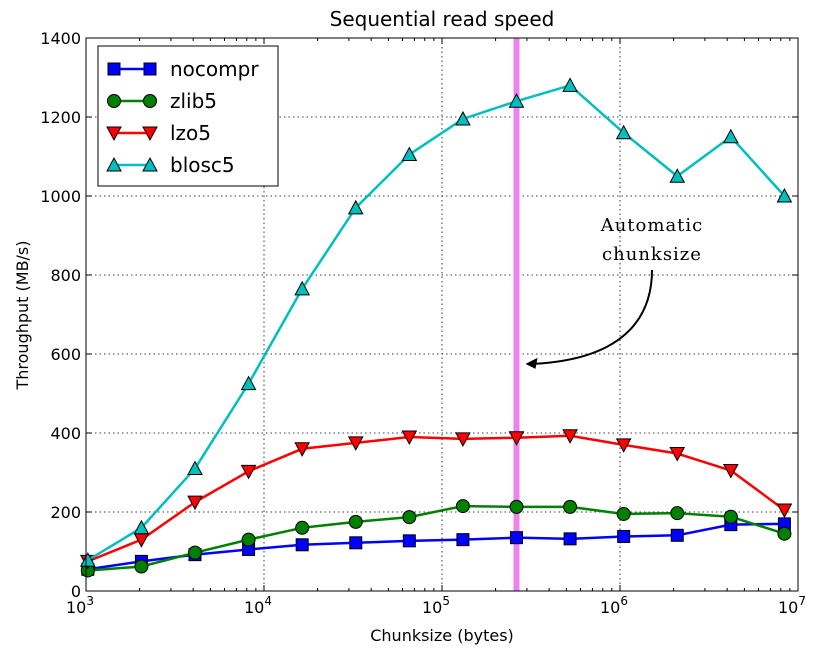 The height and width of the screenshot is (651, 816). Describe the element at coordinates (65, 275) in the screenshot. I see `y-tick-label: 800` at that location.